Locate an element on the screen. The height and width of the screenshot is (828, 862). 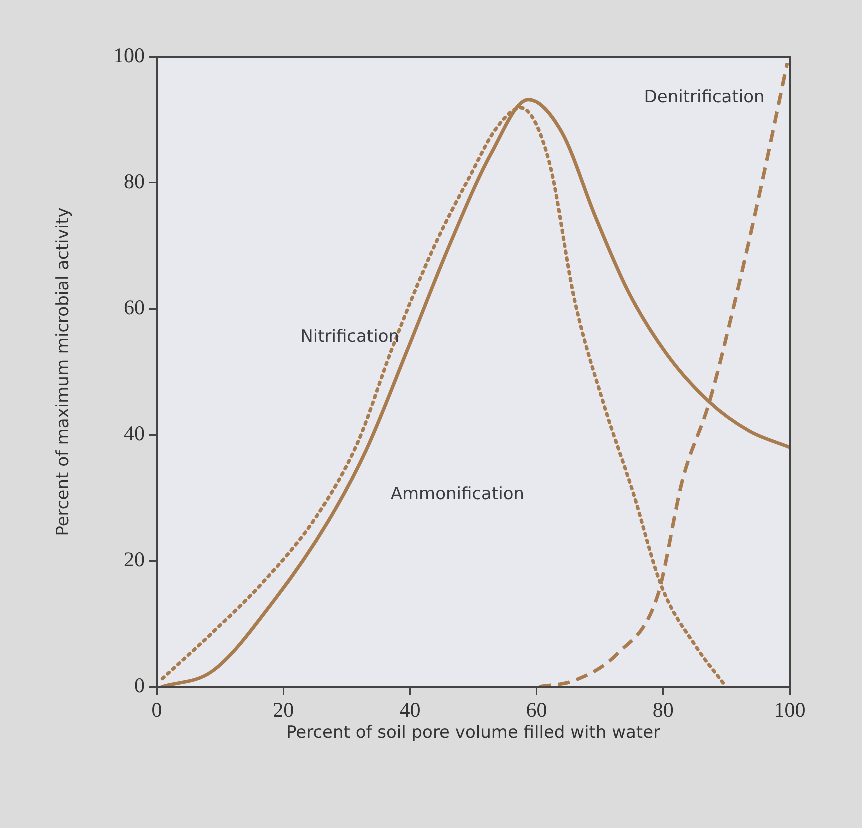
y-tick-label: 80 is located at coordinates (134, 182).